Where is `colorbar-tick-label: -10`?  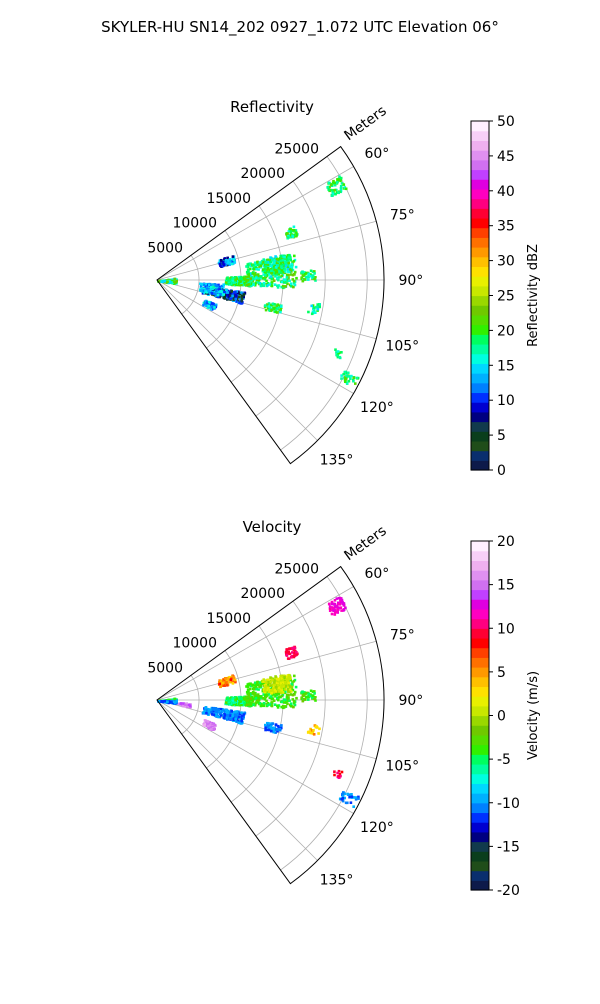 colorbar-tick-label: -10 is located at coordinates (508, 804).